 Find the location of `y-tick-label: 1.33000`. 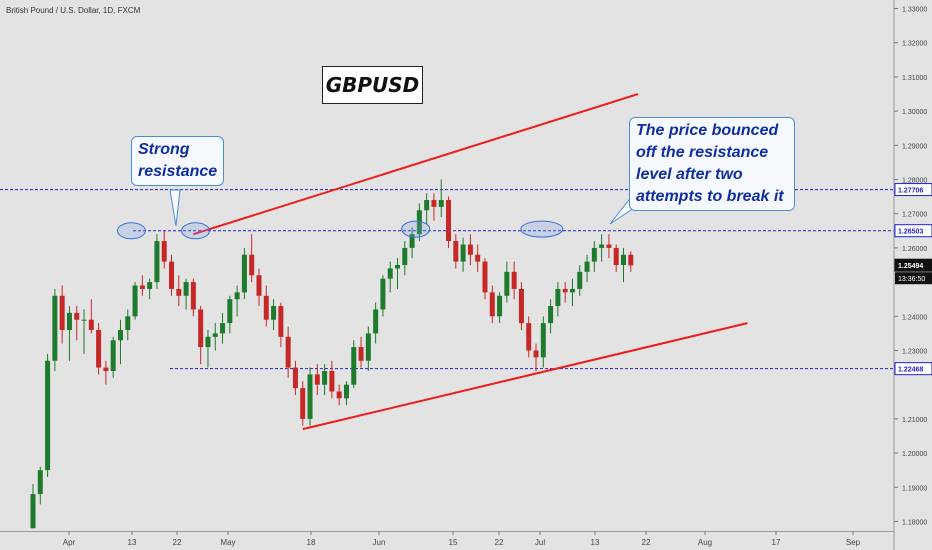

y-tick-label: 1.33000 is located at coordinates (914, 10).